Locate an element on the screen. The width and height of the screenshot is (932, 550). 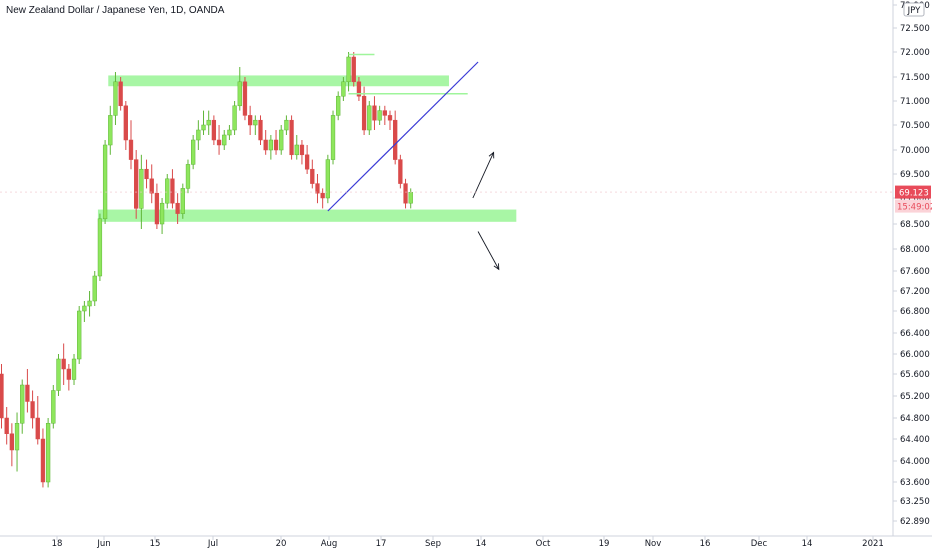
price-tick-label: 72.500 is located at coordinates (915, 29).